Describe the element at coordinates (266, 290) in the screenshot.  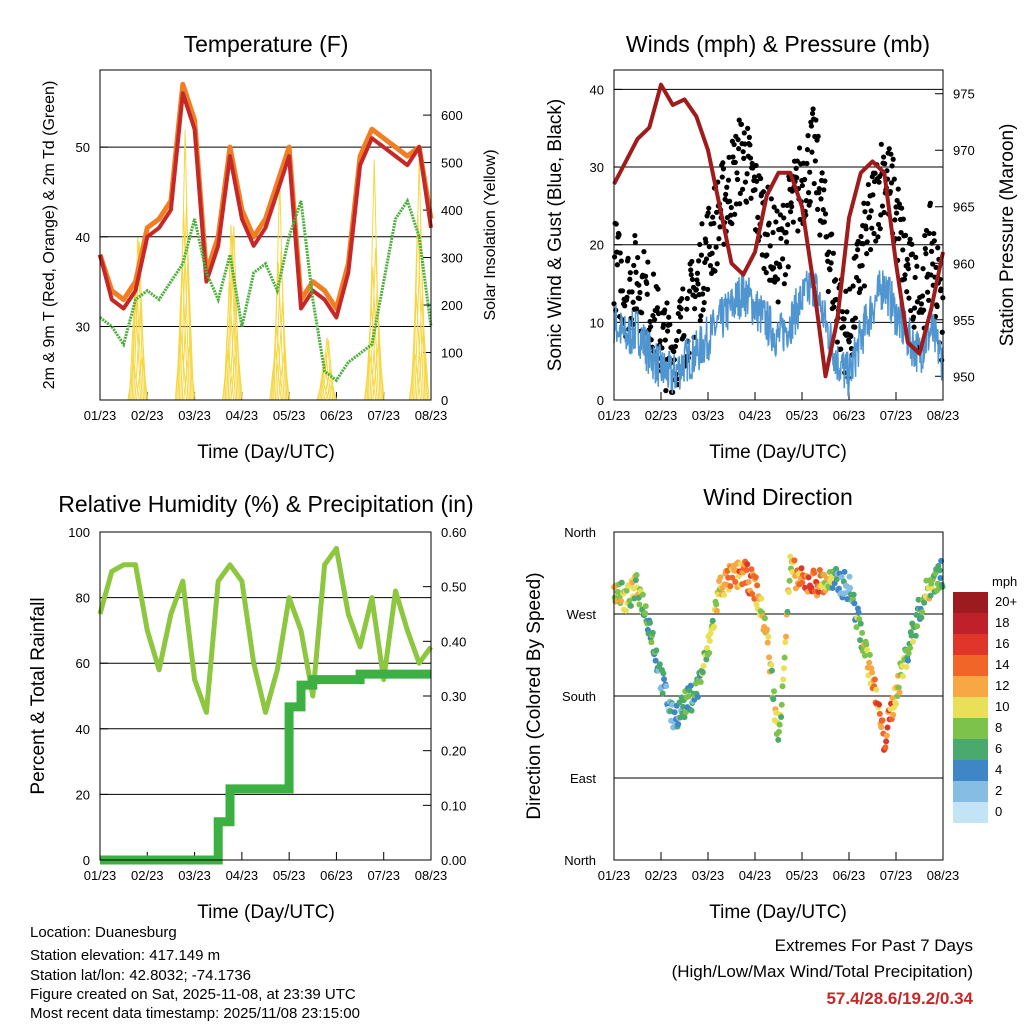
I see `dewpoint-line` at that location.